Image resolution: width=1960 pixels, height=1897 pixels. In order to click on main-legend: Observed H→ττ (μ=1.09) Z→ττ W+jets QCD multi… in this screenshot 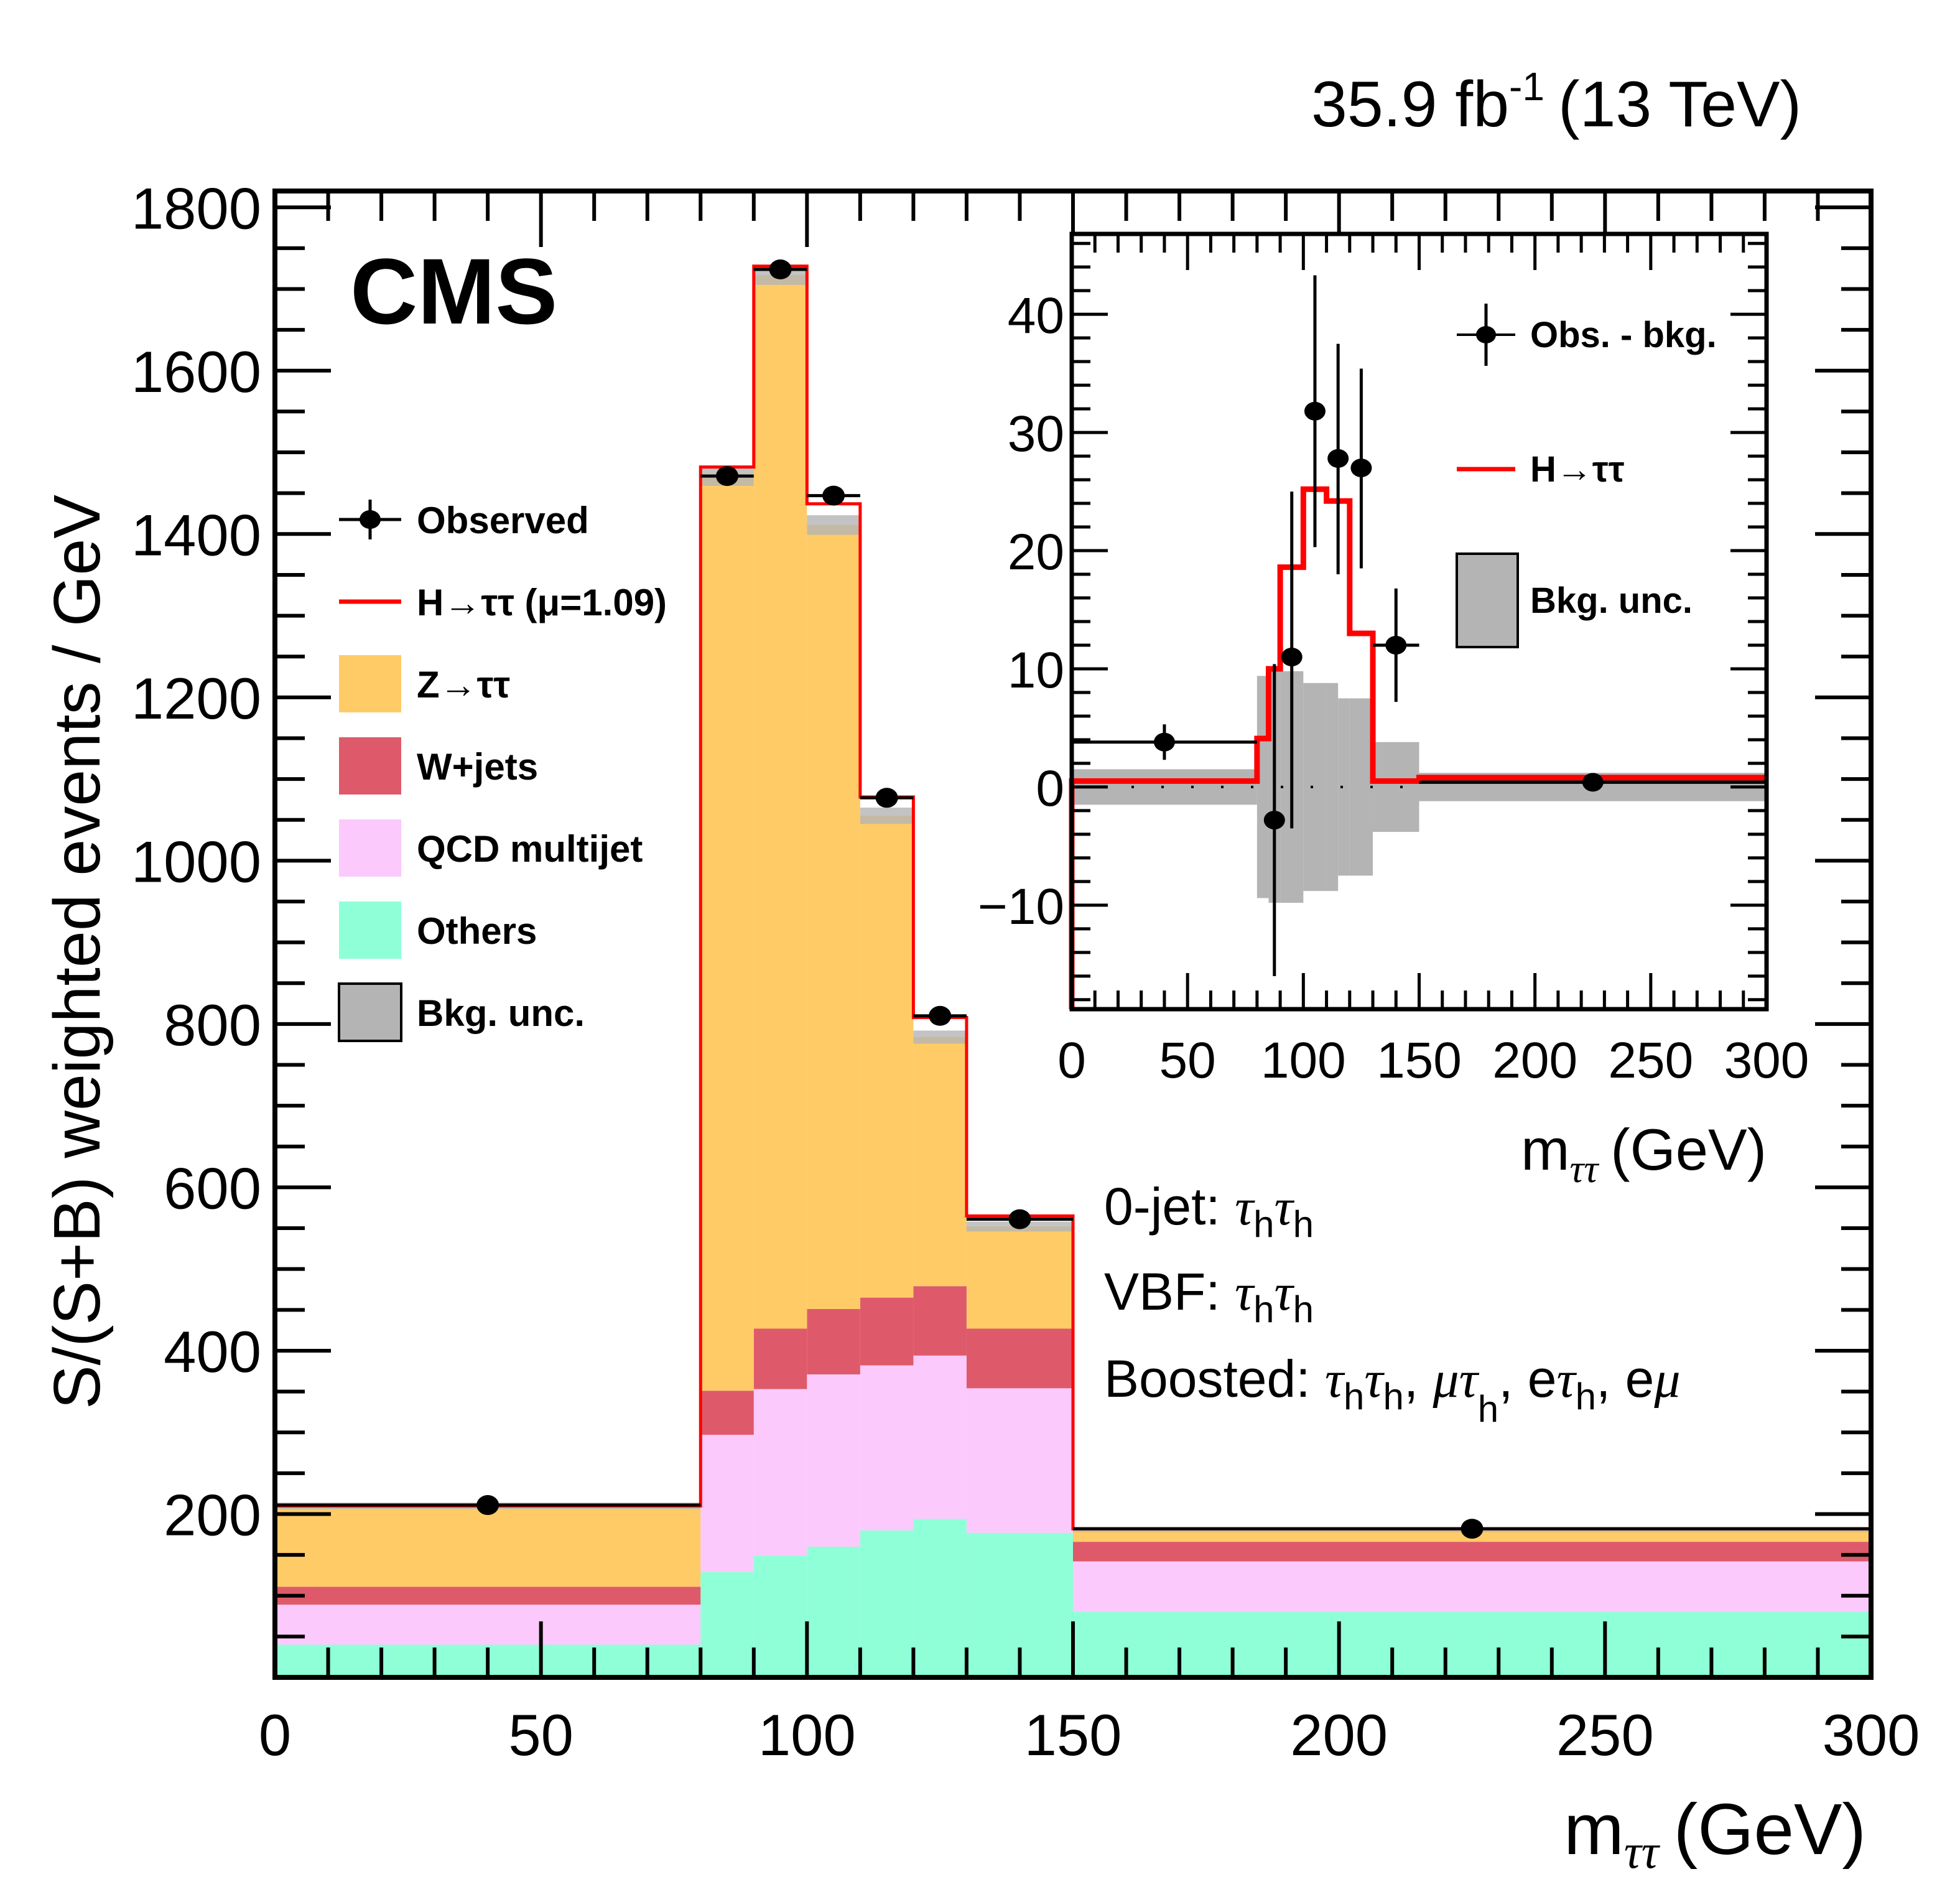, I will do `click(502, 771)`.